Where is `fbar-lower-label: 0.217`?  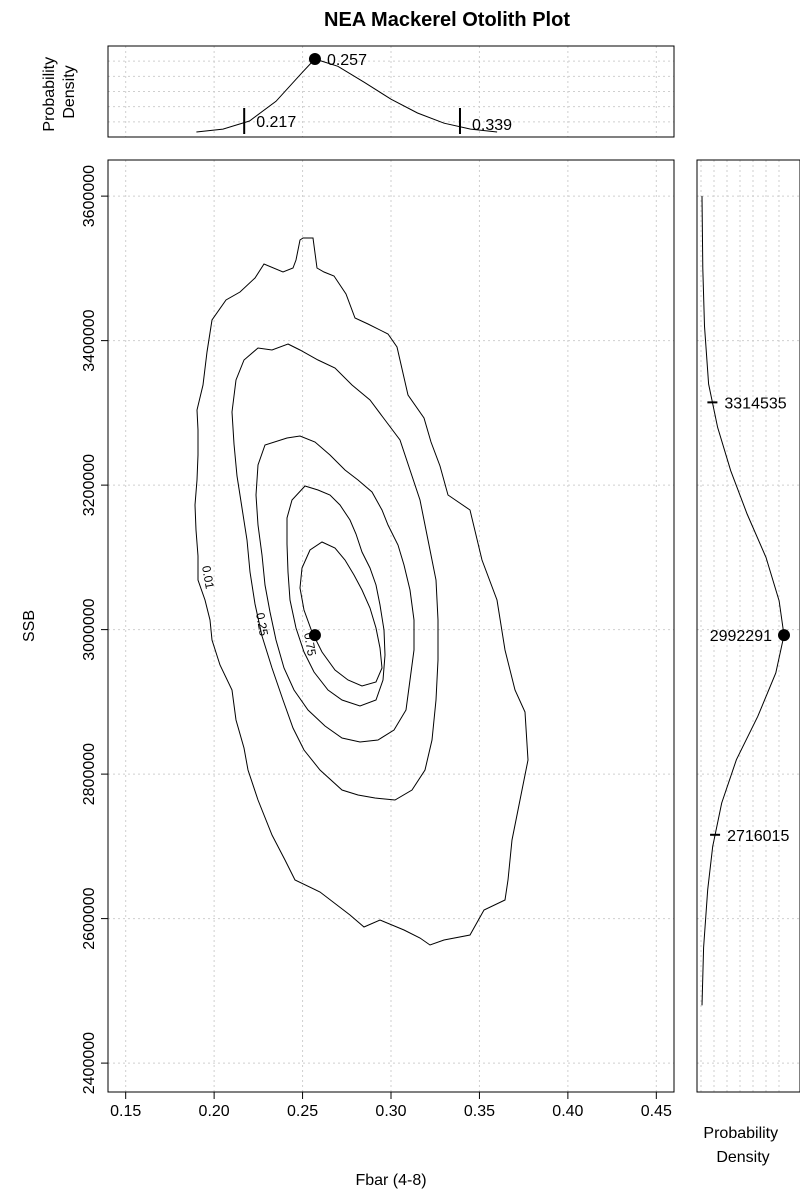 fbar-lower-label: 0.217 is located at coordinates (276, 122).